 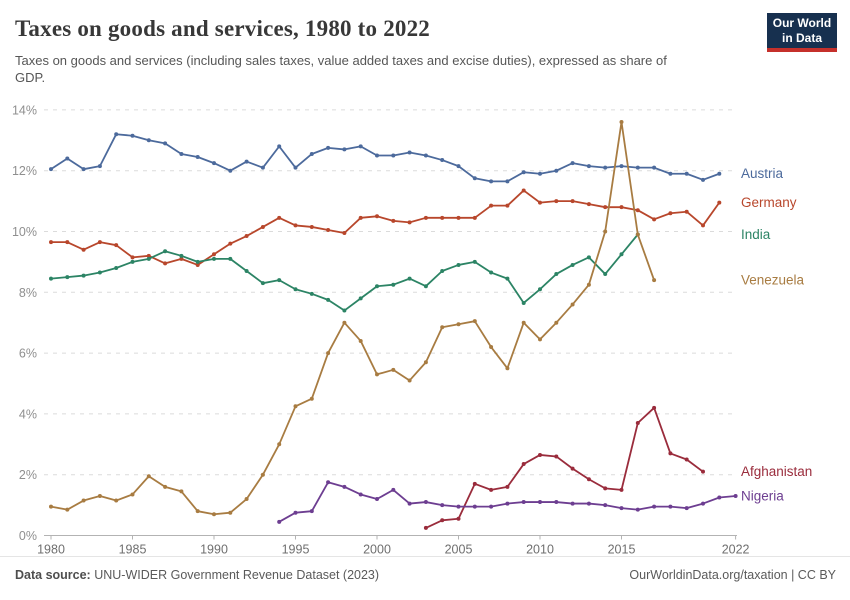 What do you see at coordinates (670, 506) in the screenshot?
I see `series-point-nigeria-2018` at bounding box center [670, 506].